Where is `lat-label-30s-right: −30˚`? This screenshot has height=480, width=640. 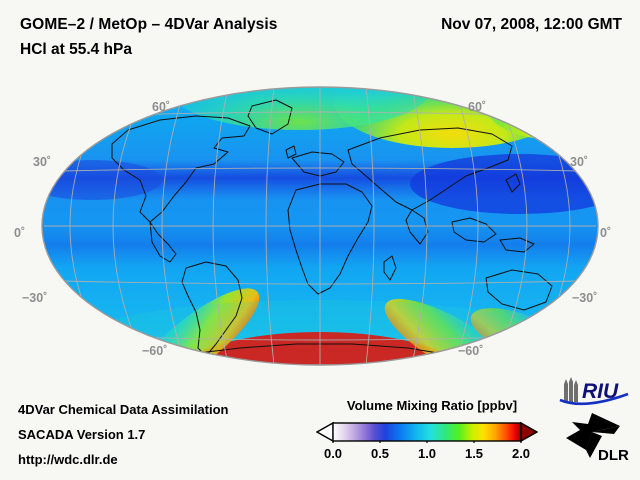
lat-label-30s-right: −30˚ is located at coordinates (585, 298).